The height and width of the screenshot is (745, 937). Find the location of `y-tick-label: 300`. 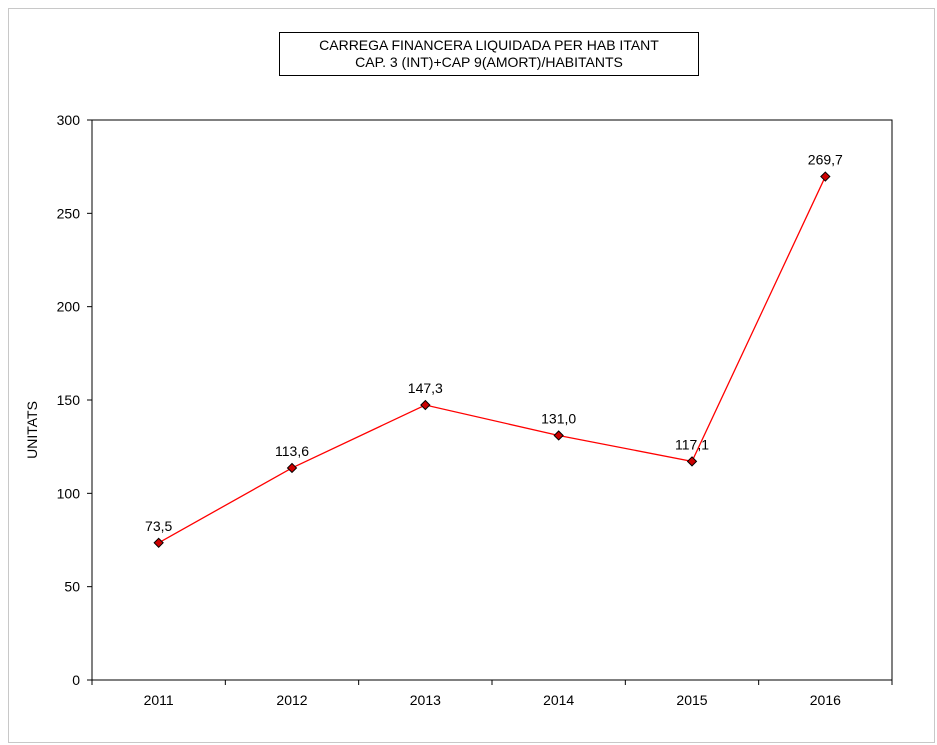

y-tick-label: 300 is located at coordinates (69, 120).